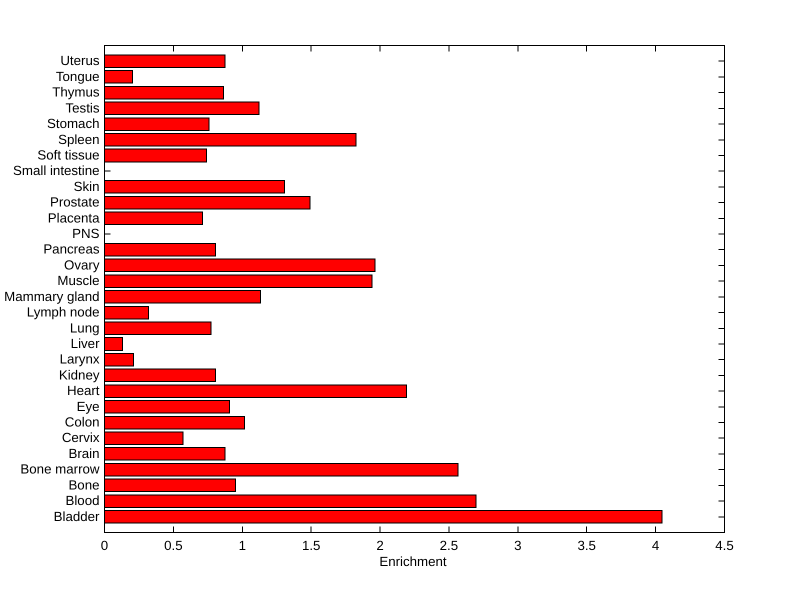 The height and width of the screenshot is (599, 800). I want to click on svg-text: 4.5, so click(724, 545).